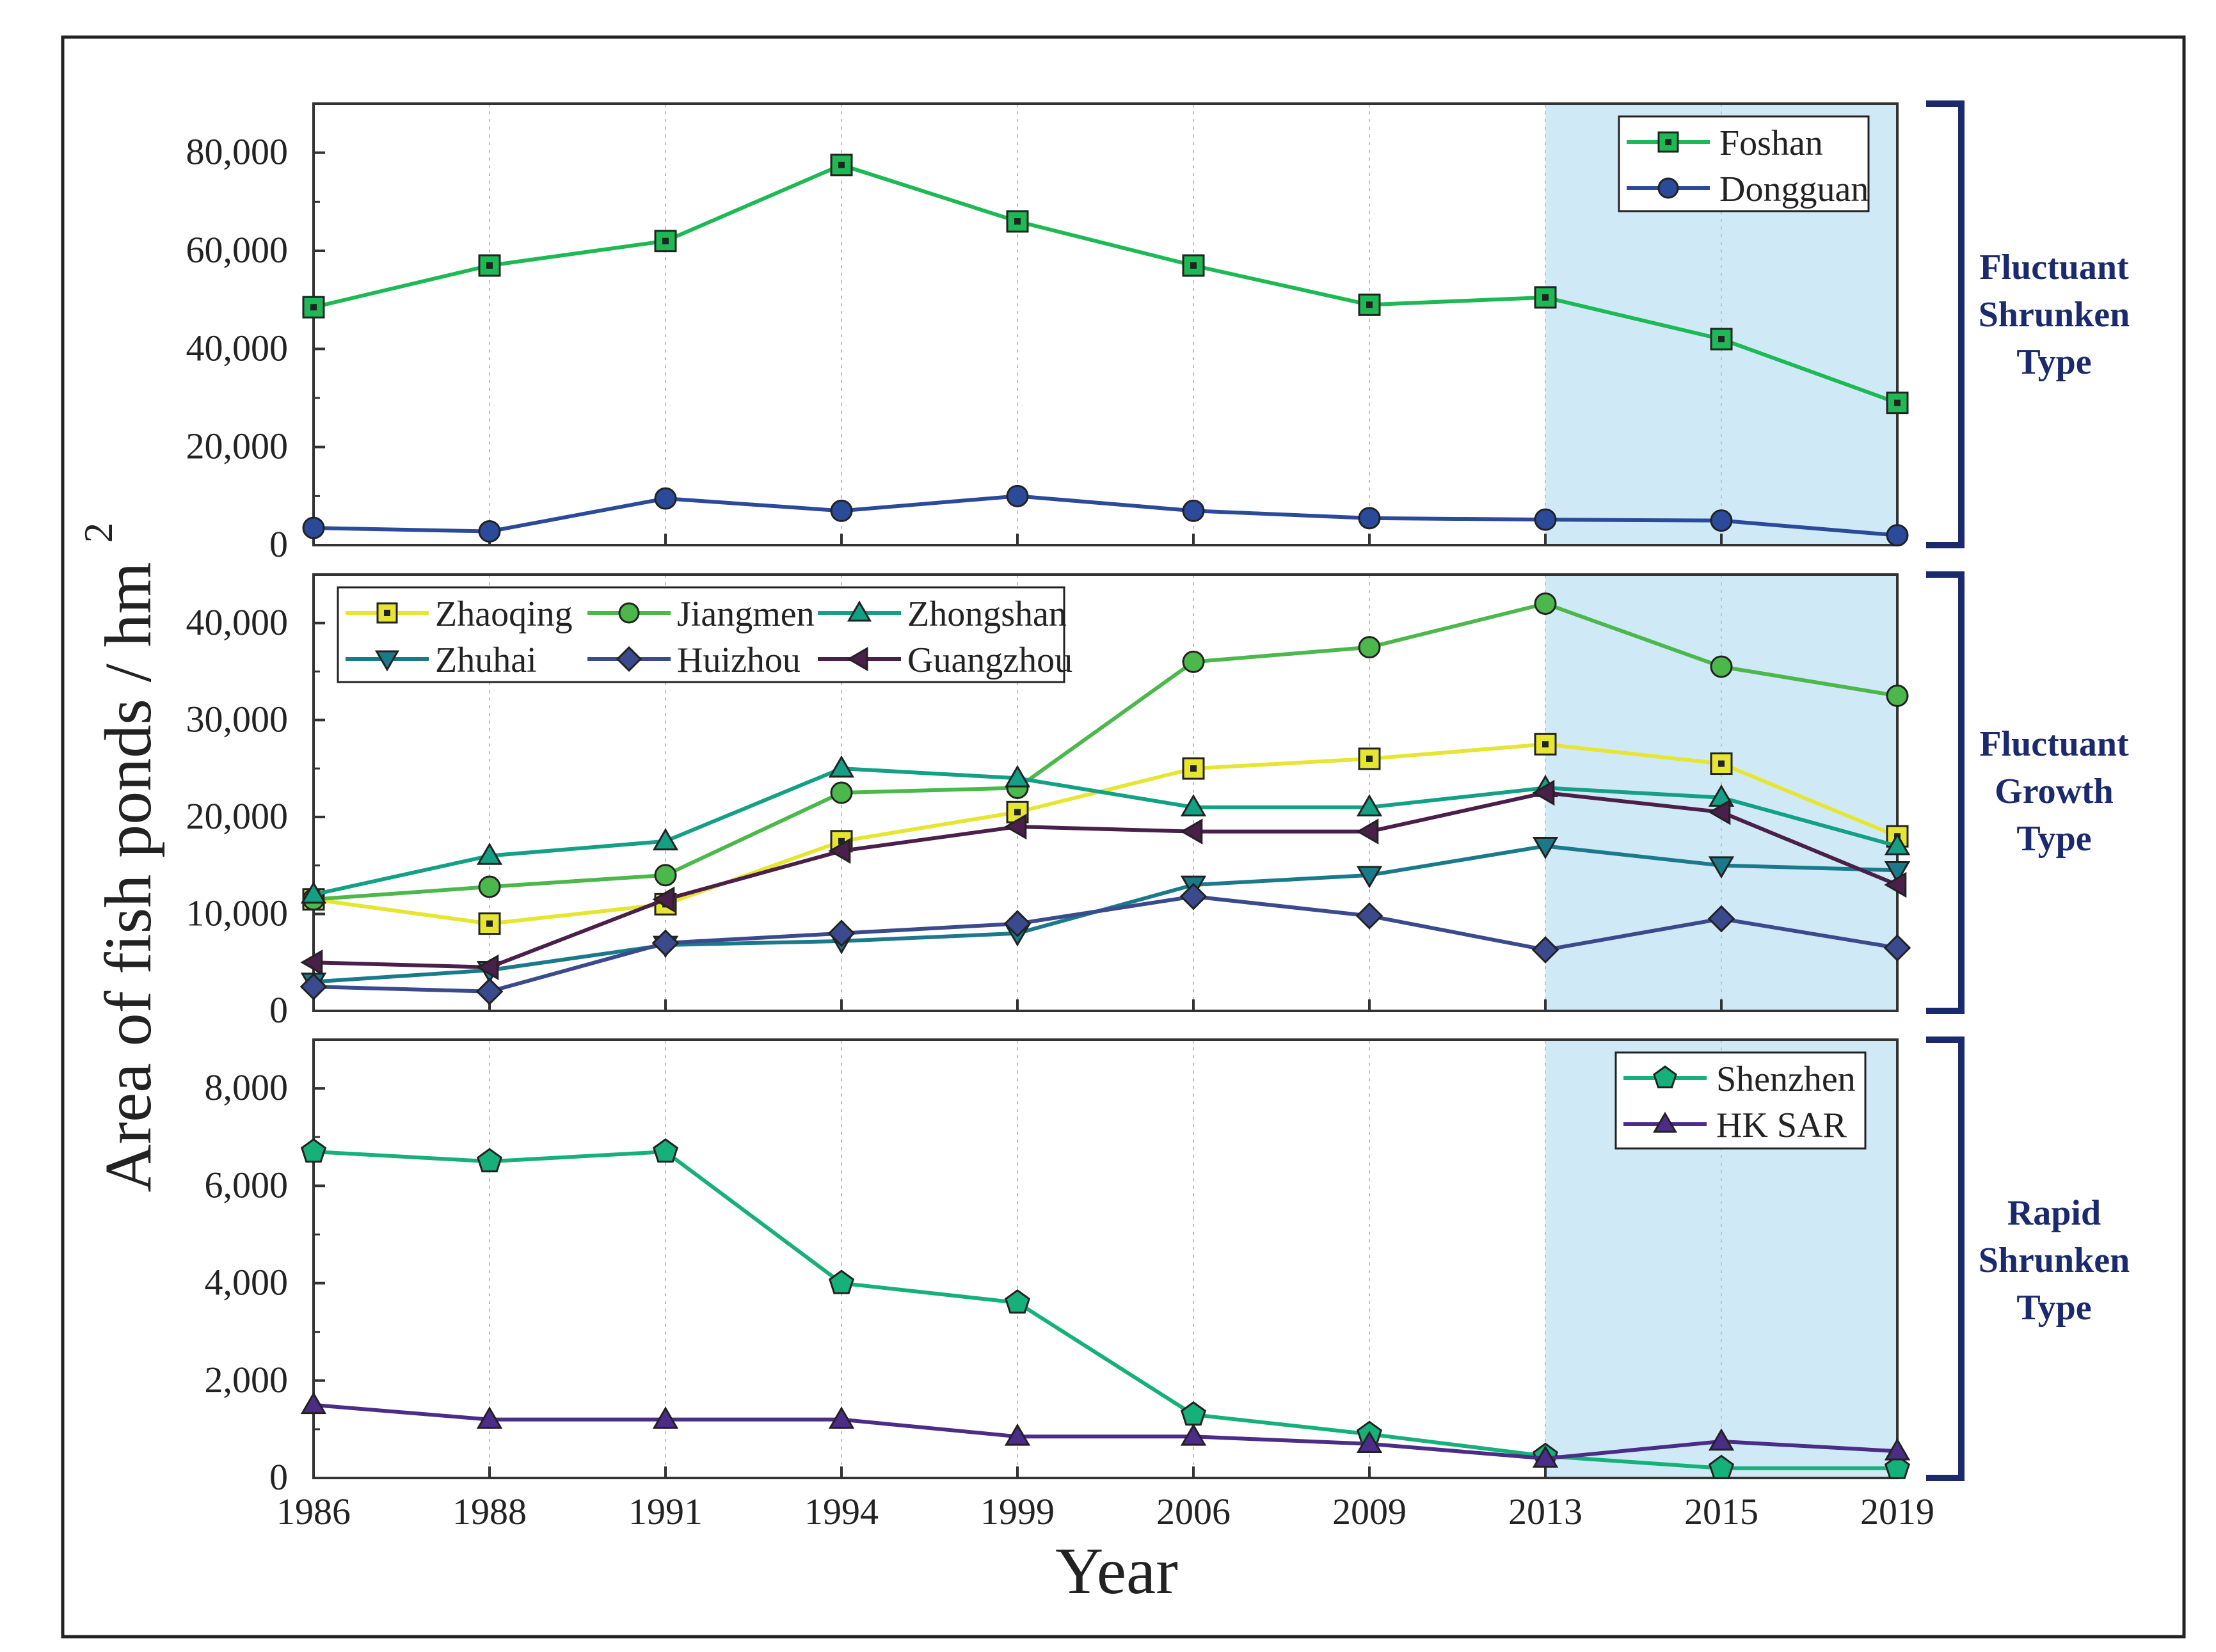  I want to click on point-shenzhen-1999, so click(1017, 1301).